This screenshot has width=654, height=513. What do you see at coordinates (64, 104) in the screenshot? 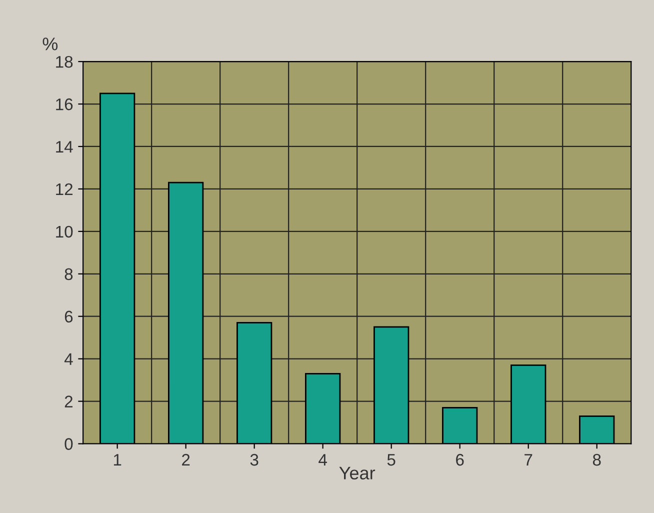
I see `y-tick-label: 16` at bounding box center [64, 104].